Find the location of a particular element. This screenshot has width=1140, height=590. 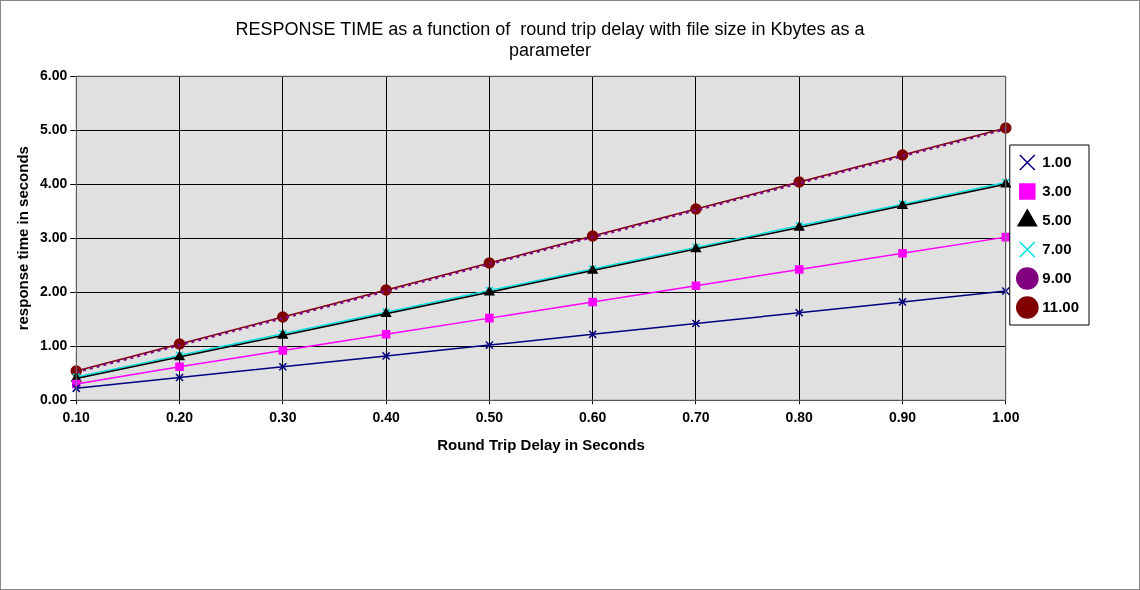

chart-title: RESPONSE TIME as a function of round trip delay with file size in Kbytes as a parameter is located at coordinates (550, 39).